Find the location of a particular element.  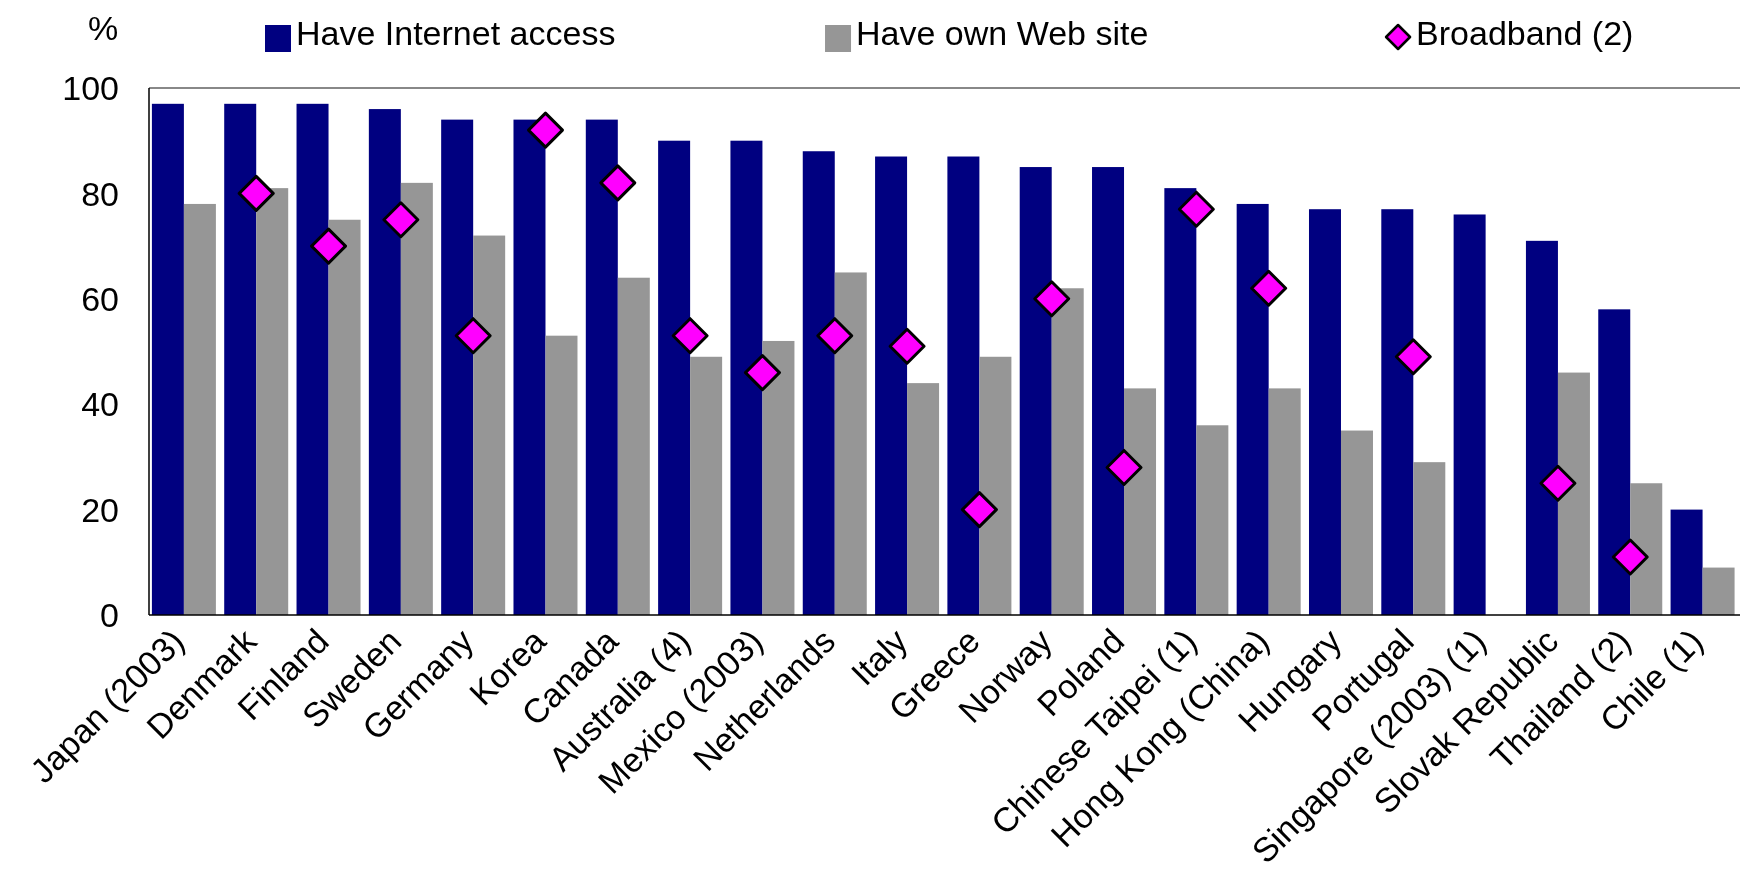

y-tick-label: 60 is located at coordinates (100, 299).